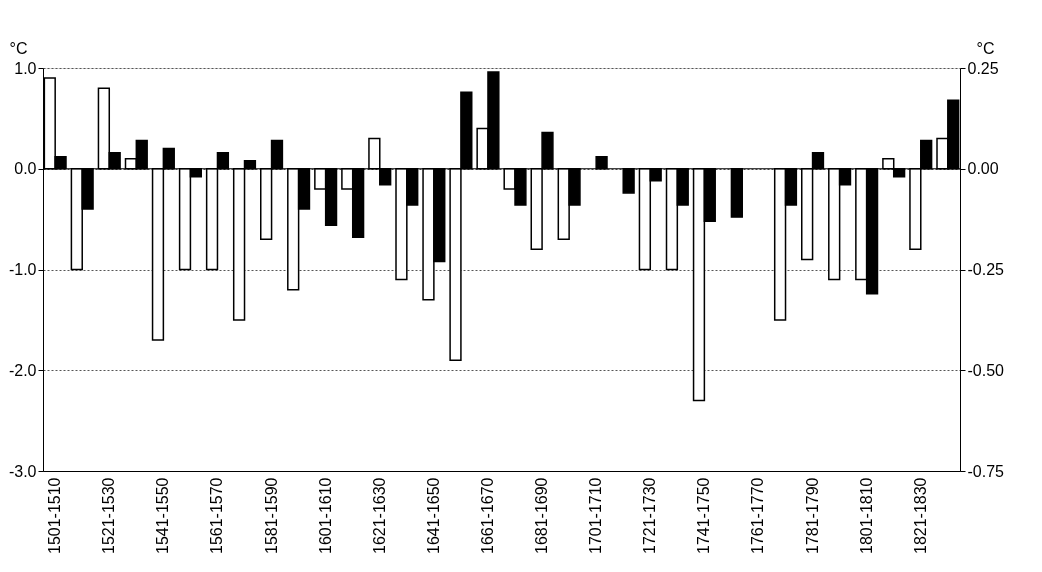  What do you see at coordinates (22, 471) in the screenshot?
I see `y-tick-label: -3.0` at bounding box center [22, 471].